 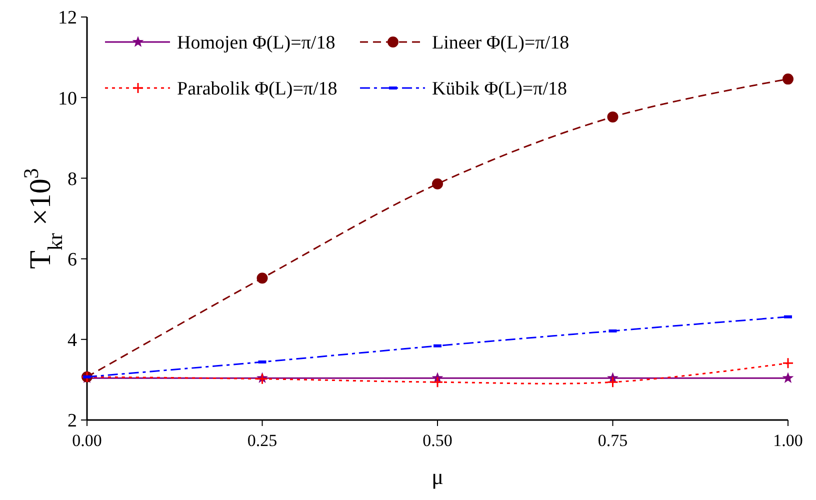 I want to click on legend-label: Lineer Φ(L)=π/18, so click(x=501, y=43).